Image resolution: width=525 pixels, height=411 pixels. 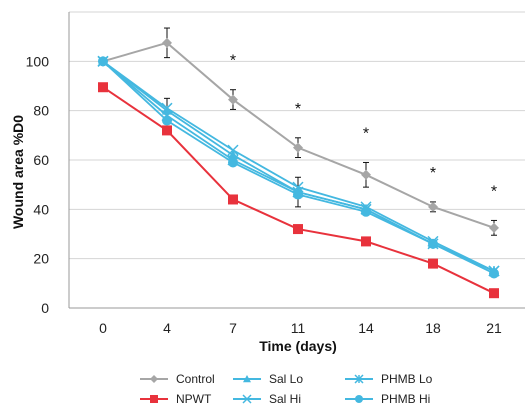 I want to click on y-tick-label: 40, so click(x=41, y=209).